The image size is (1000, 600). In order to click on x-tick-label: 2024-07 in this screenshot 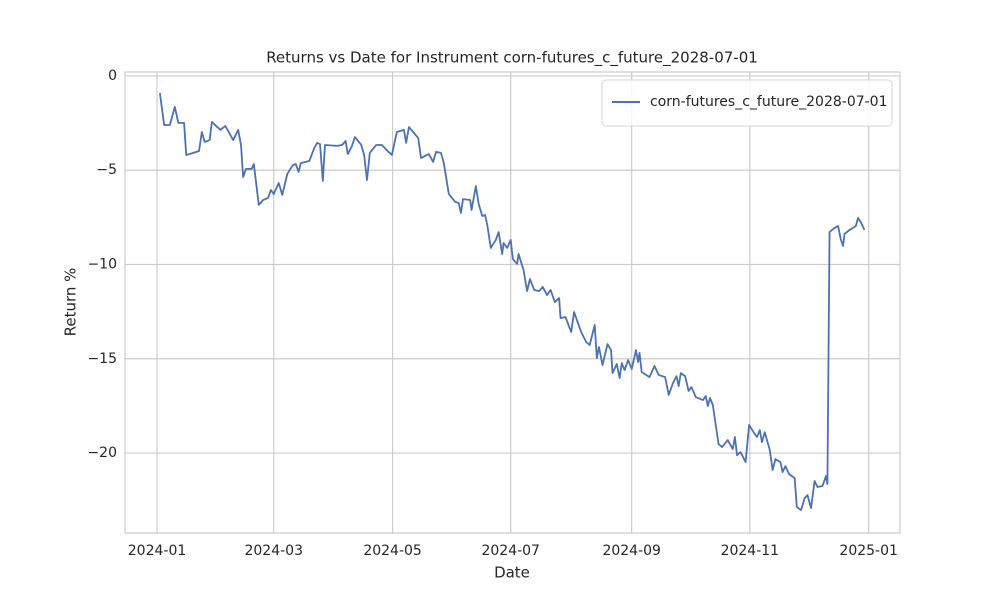, I will do `click(510, 551)`.